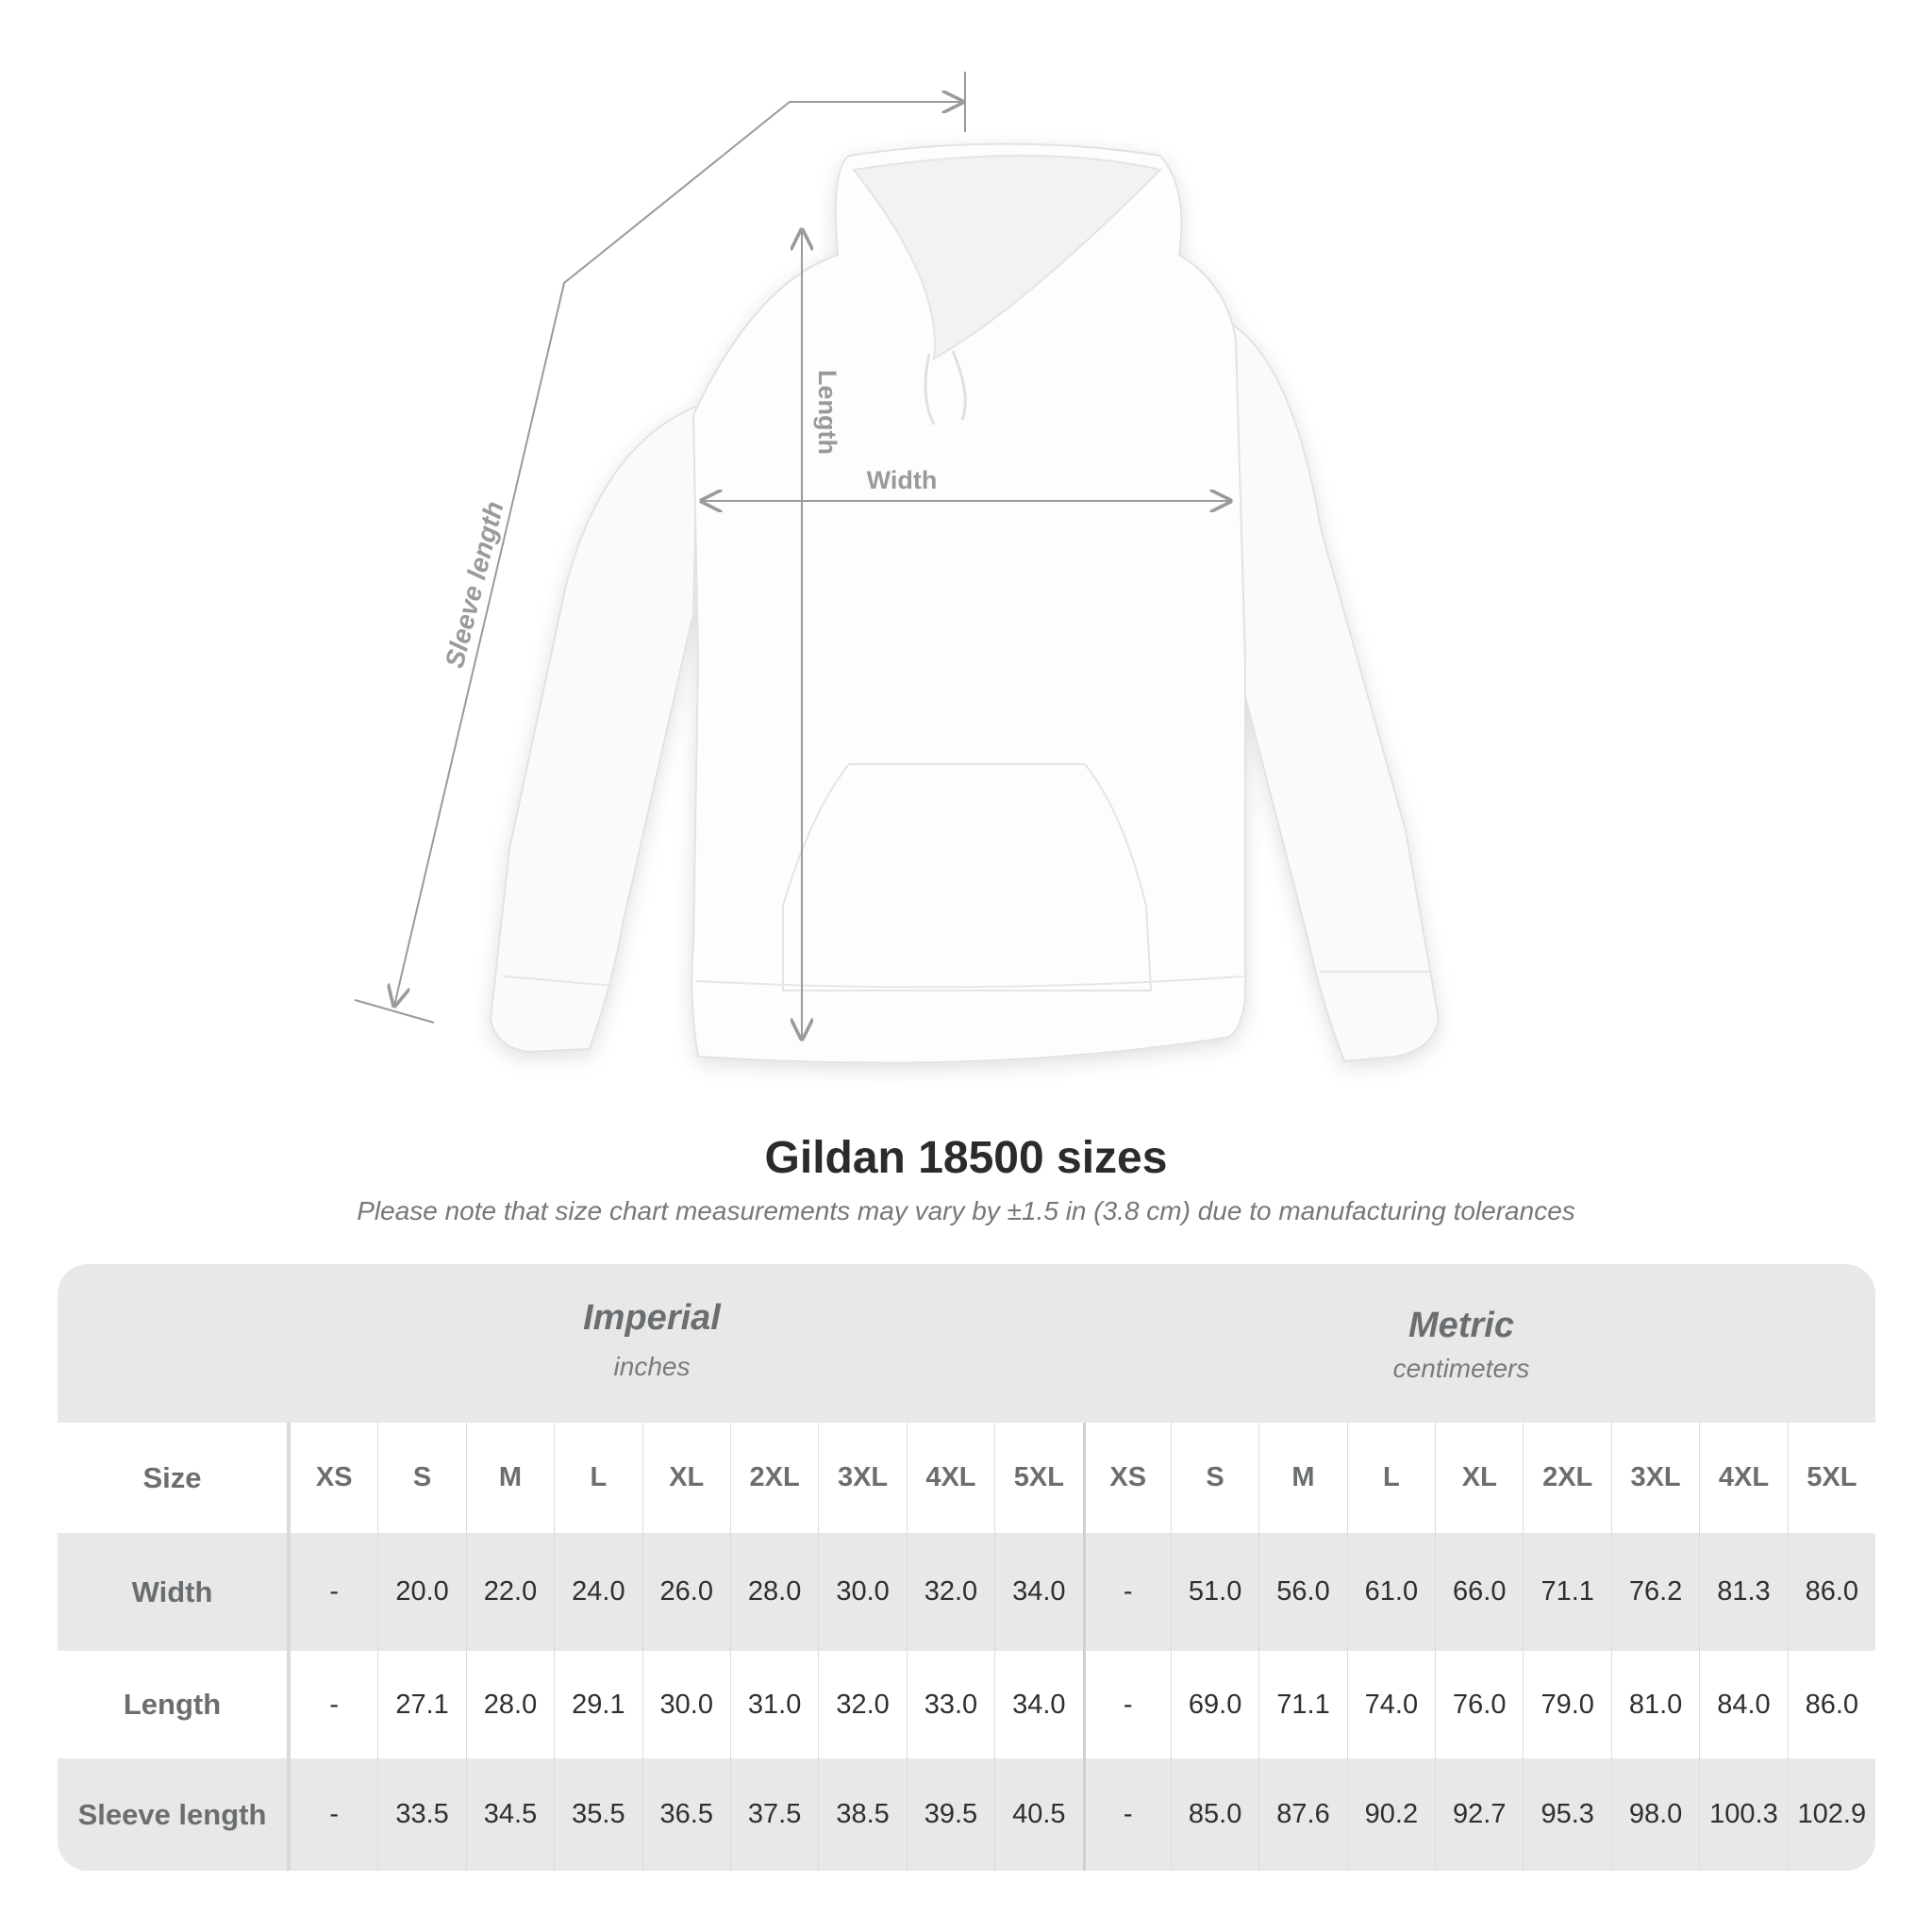 The width and height of the screenshot is (1932, 1932). What do you see at coordinates (598, 1592) in the screenshot?
I see `table-cell-imperial: 24.0` at bounding box center [598, 1592].